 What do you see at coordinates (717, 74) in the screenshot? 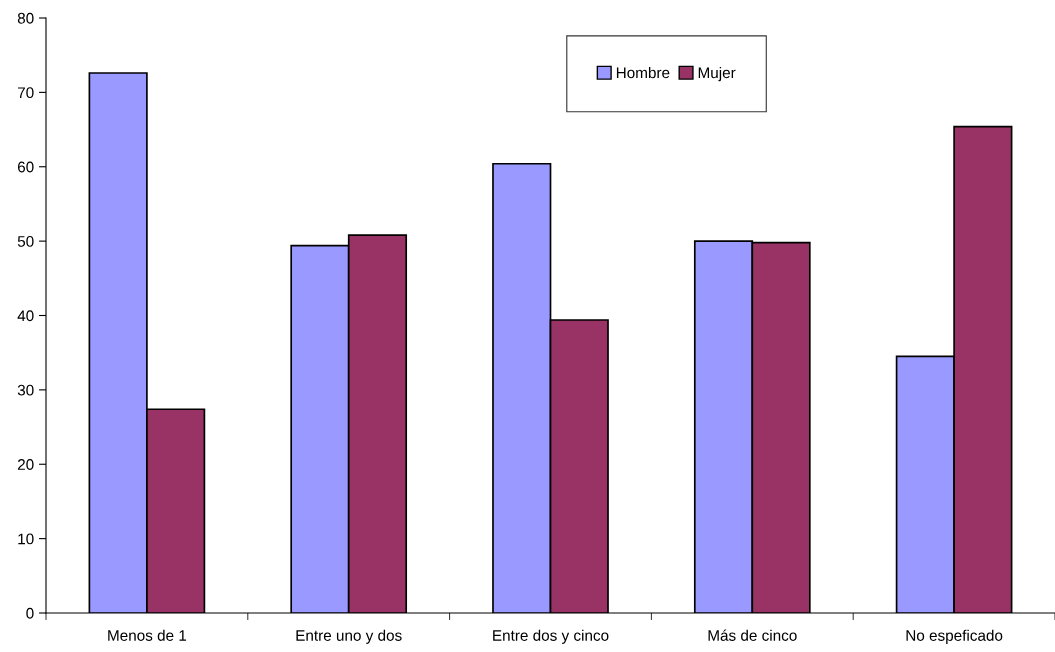
I see `legend-label: Mujer` at bounding box center [717, 74].